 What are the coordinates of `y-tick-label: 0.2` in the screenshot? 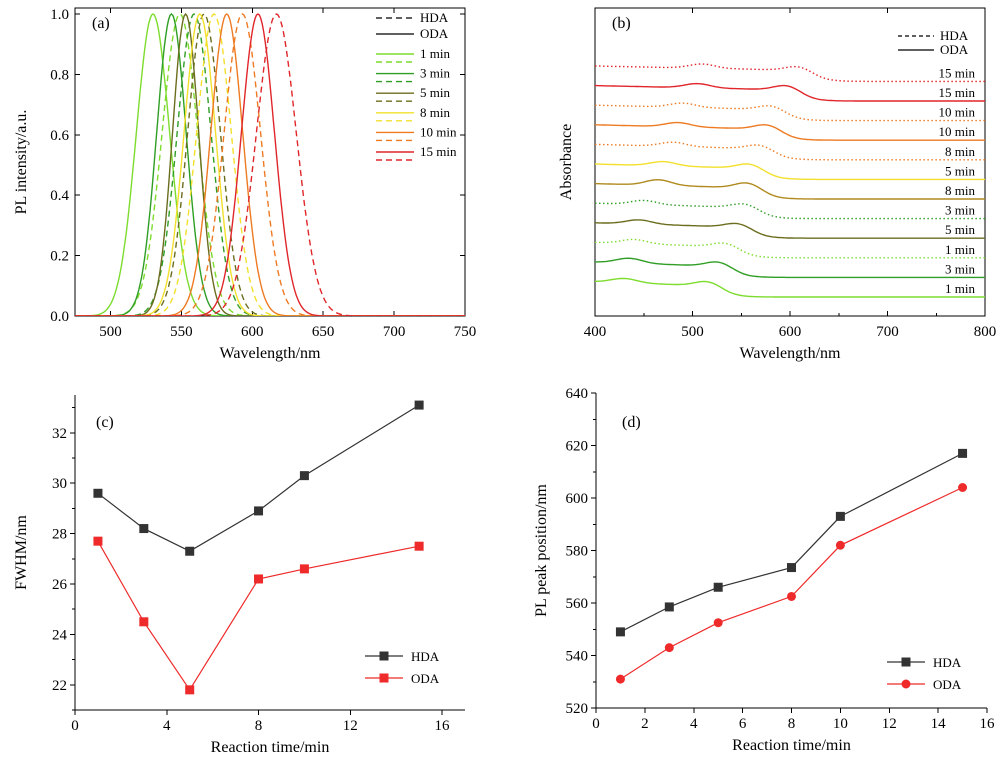 It's located at (59, 257).